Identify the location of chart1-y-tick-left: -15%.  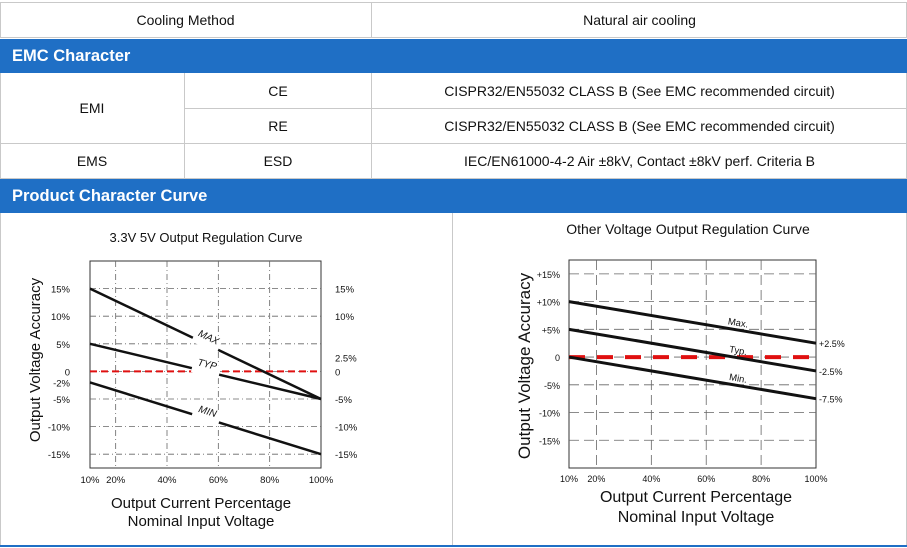
(59, 455).